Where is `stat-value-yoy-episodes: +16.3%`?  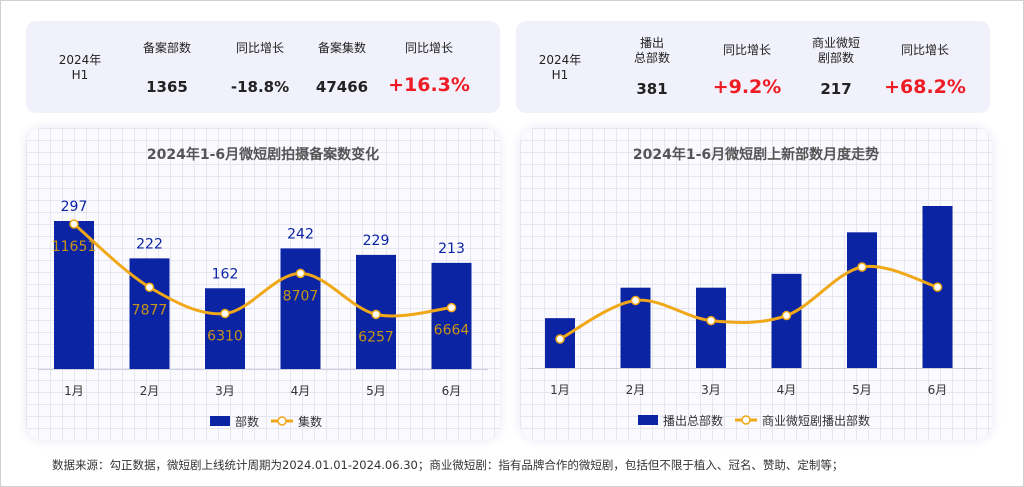
stat-value-yoy-episodes: +16.3% is located at coordinates (429, 85).